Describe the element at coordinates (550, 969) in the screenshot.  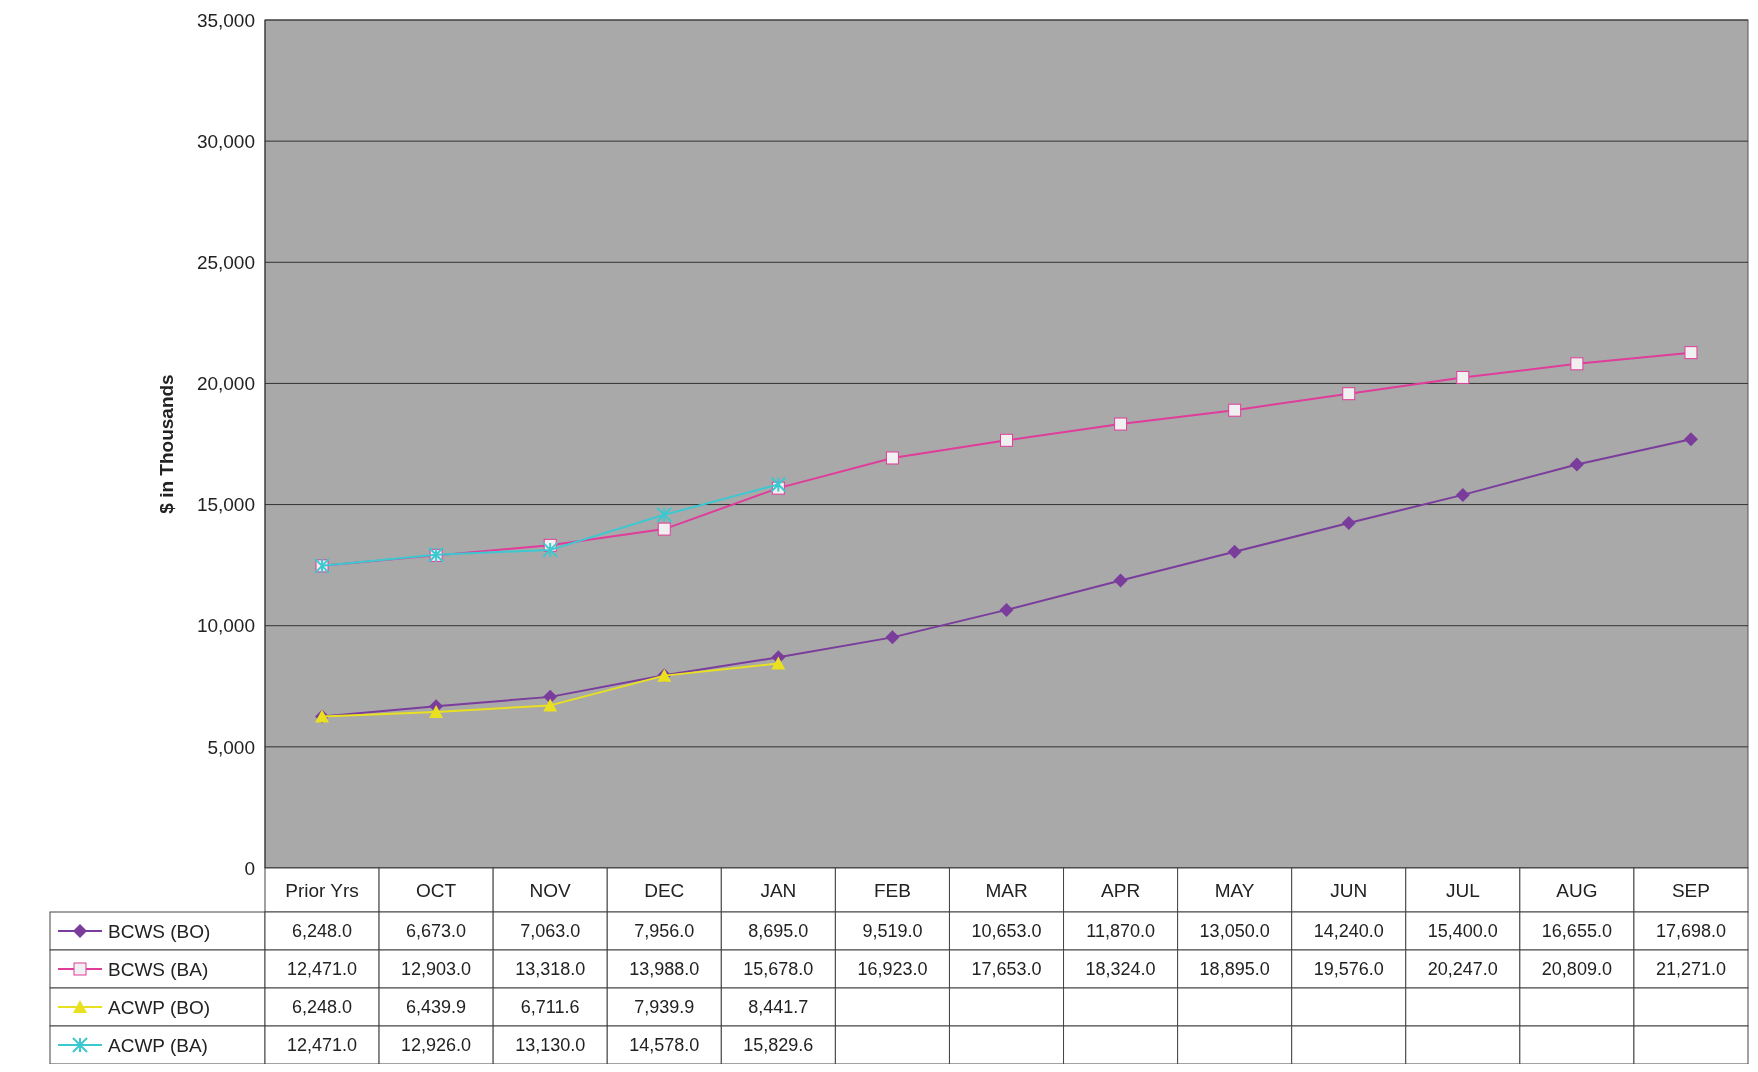
I see `data-label: 13,318.0` at that location.